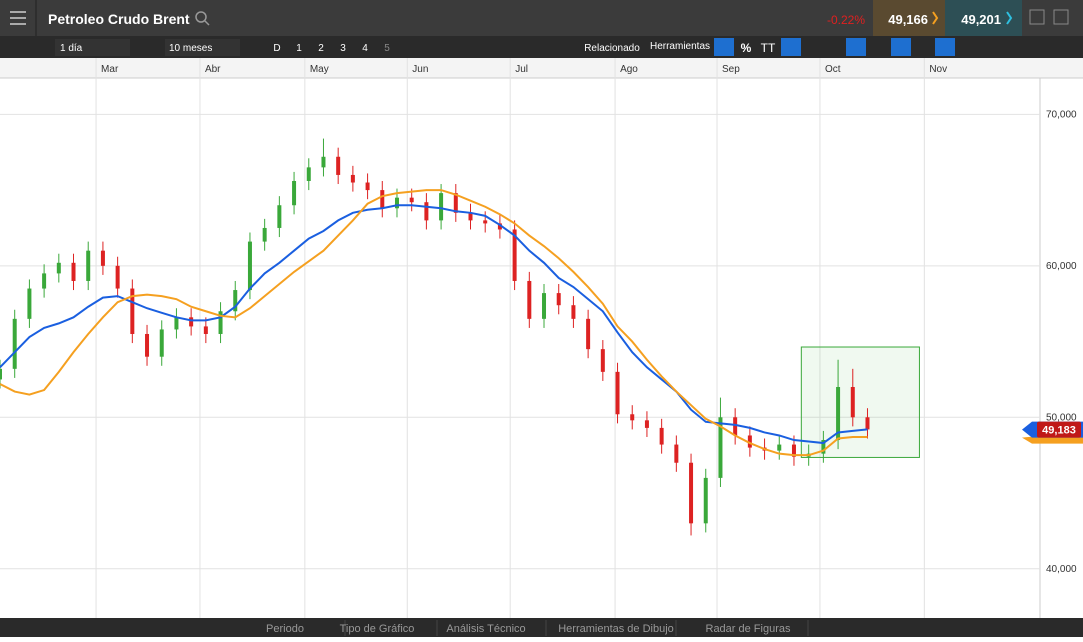  I want to click on toolbar-button: 4, so click(365, 48).